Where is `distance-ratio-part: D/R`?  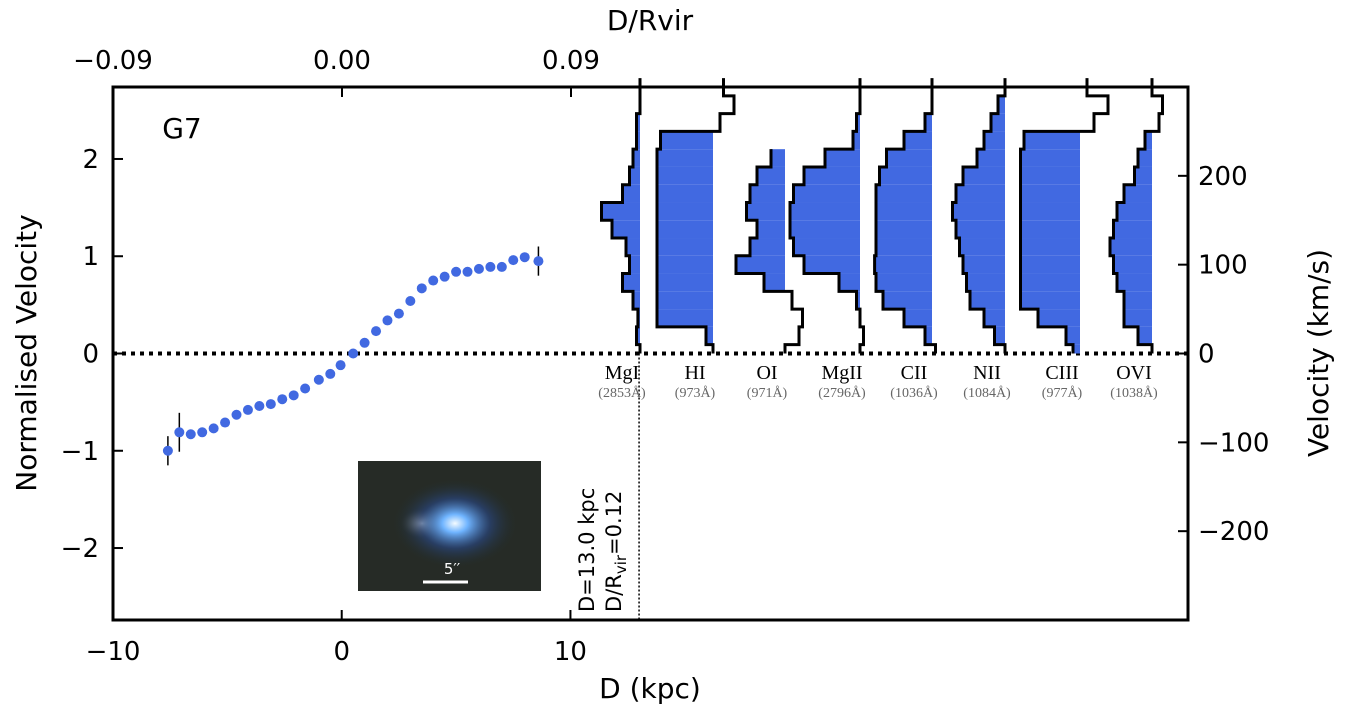
distance-ratio-part: D/R is located at coordinates (614, 593).